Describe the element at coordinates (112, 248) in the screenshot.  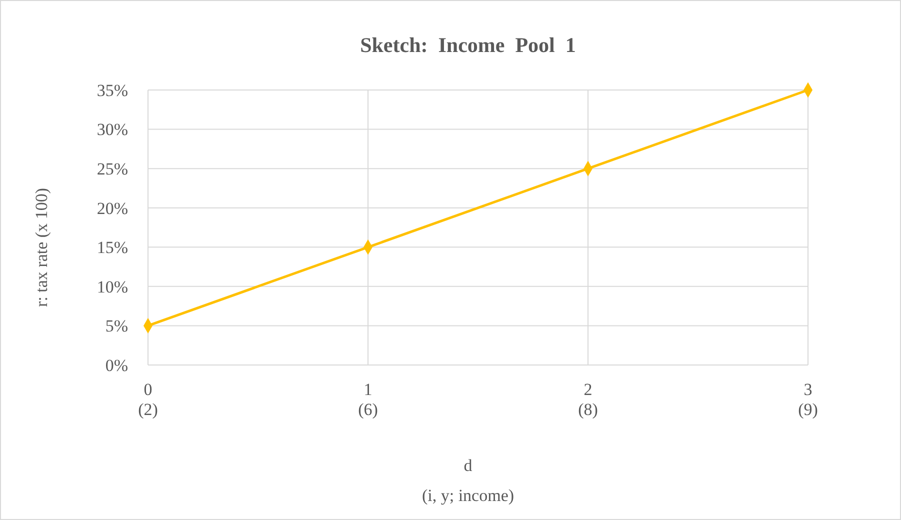
I see `y-tick-label: 15%` at that location.